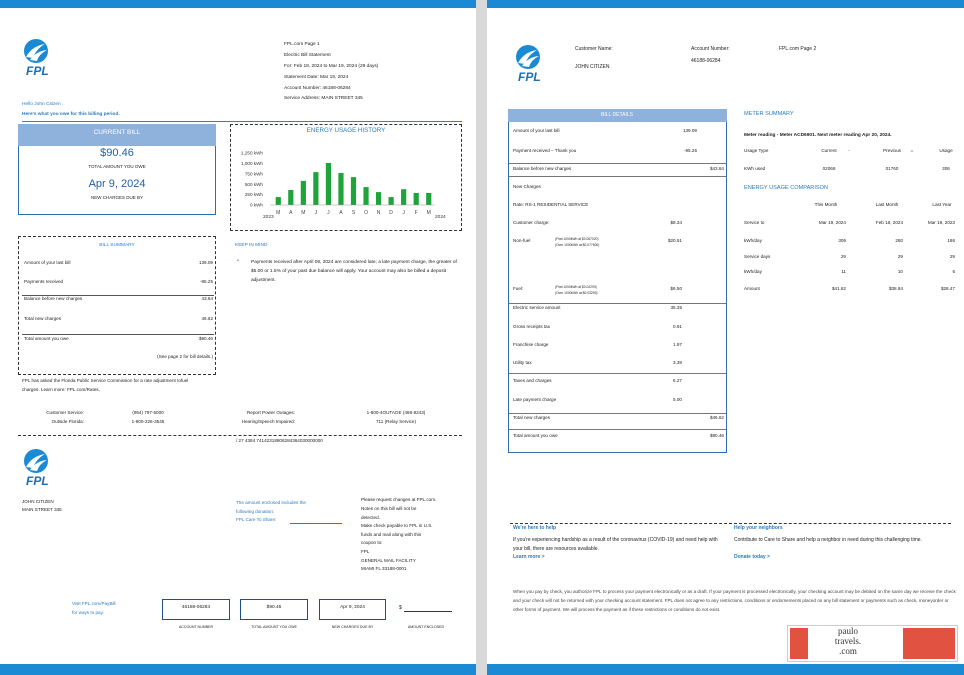 Image resolution: width=964 pixels, height=675 pixels. Describe the element at coordinates (65, 413) in the screenshot. I see `contact-label: Customer Service:` at that location.